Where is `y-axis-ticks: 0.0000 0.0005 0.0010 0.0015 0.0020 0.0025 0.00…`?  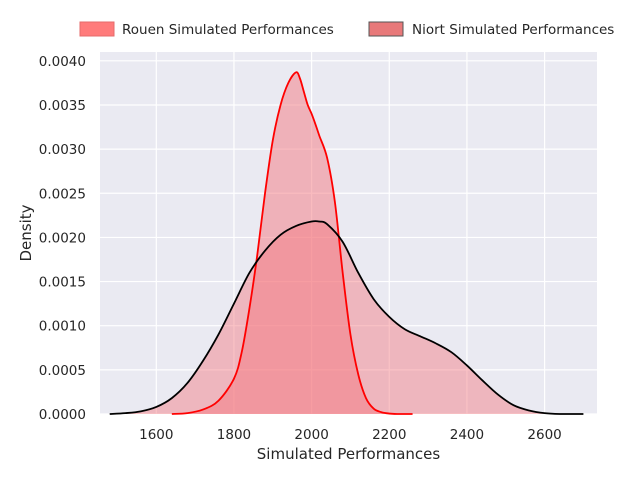
y-axis-ticks: 0.0000 0.0005 0.0010 0.0015 0.0020 0.0025 0.00… is located at coordinates (62, 238).